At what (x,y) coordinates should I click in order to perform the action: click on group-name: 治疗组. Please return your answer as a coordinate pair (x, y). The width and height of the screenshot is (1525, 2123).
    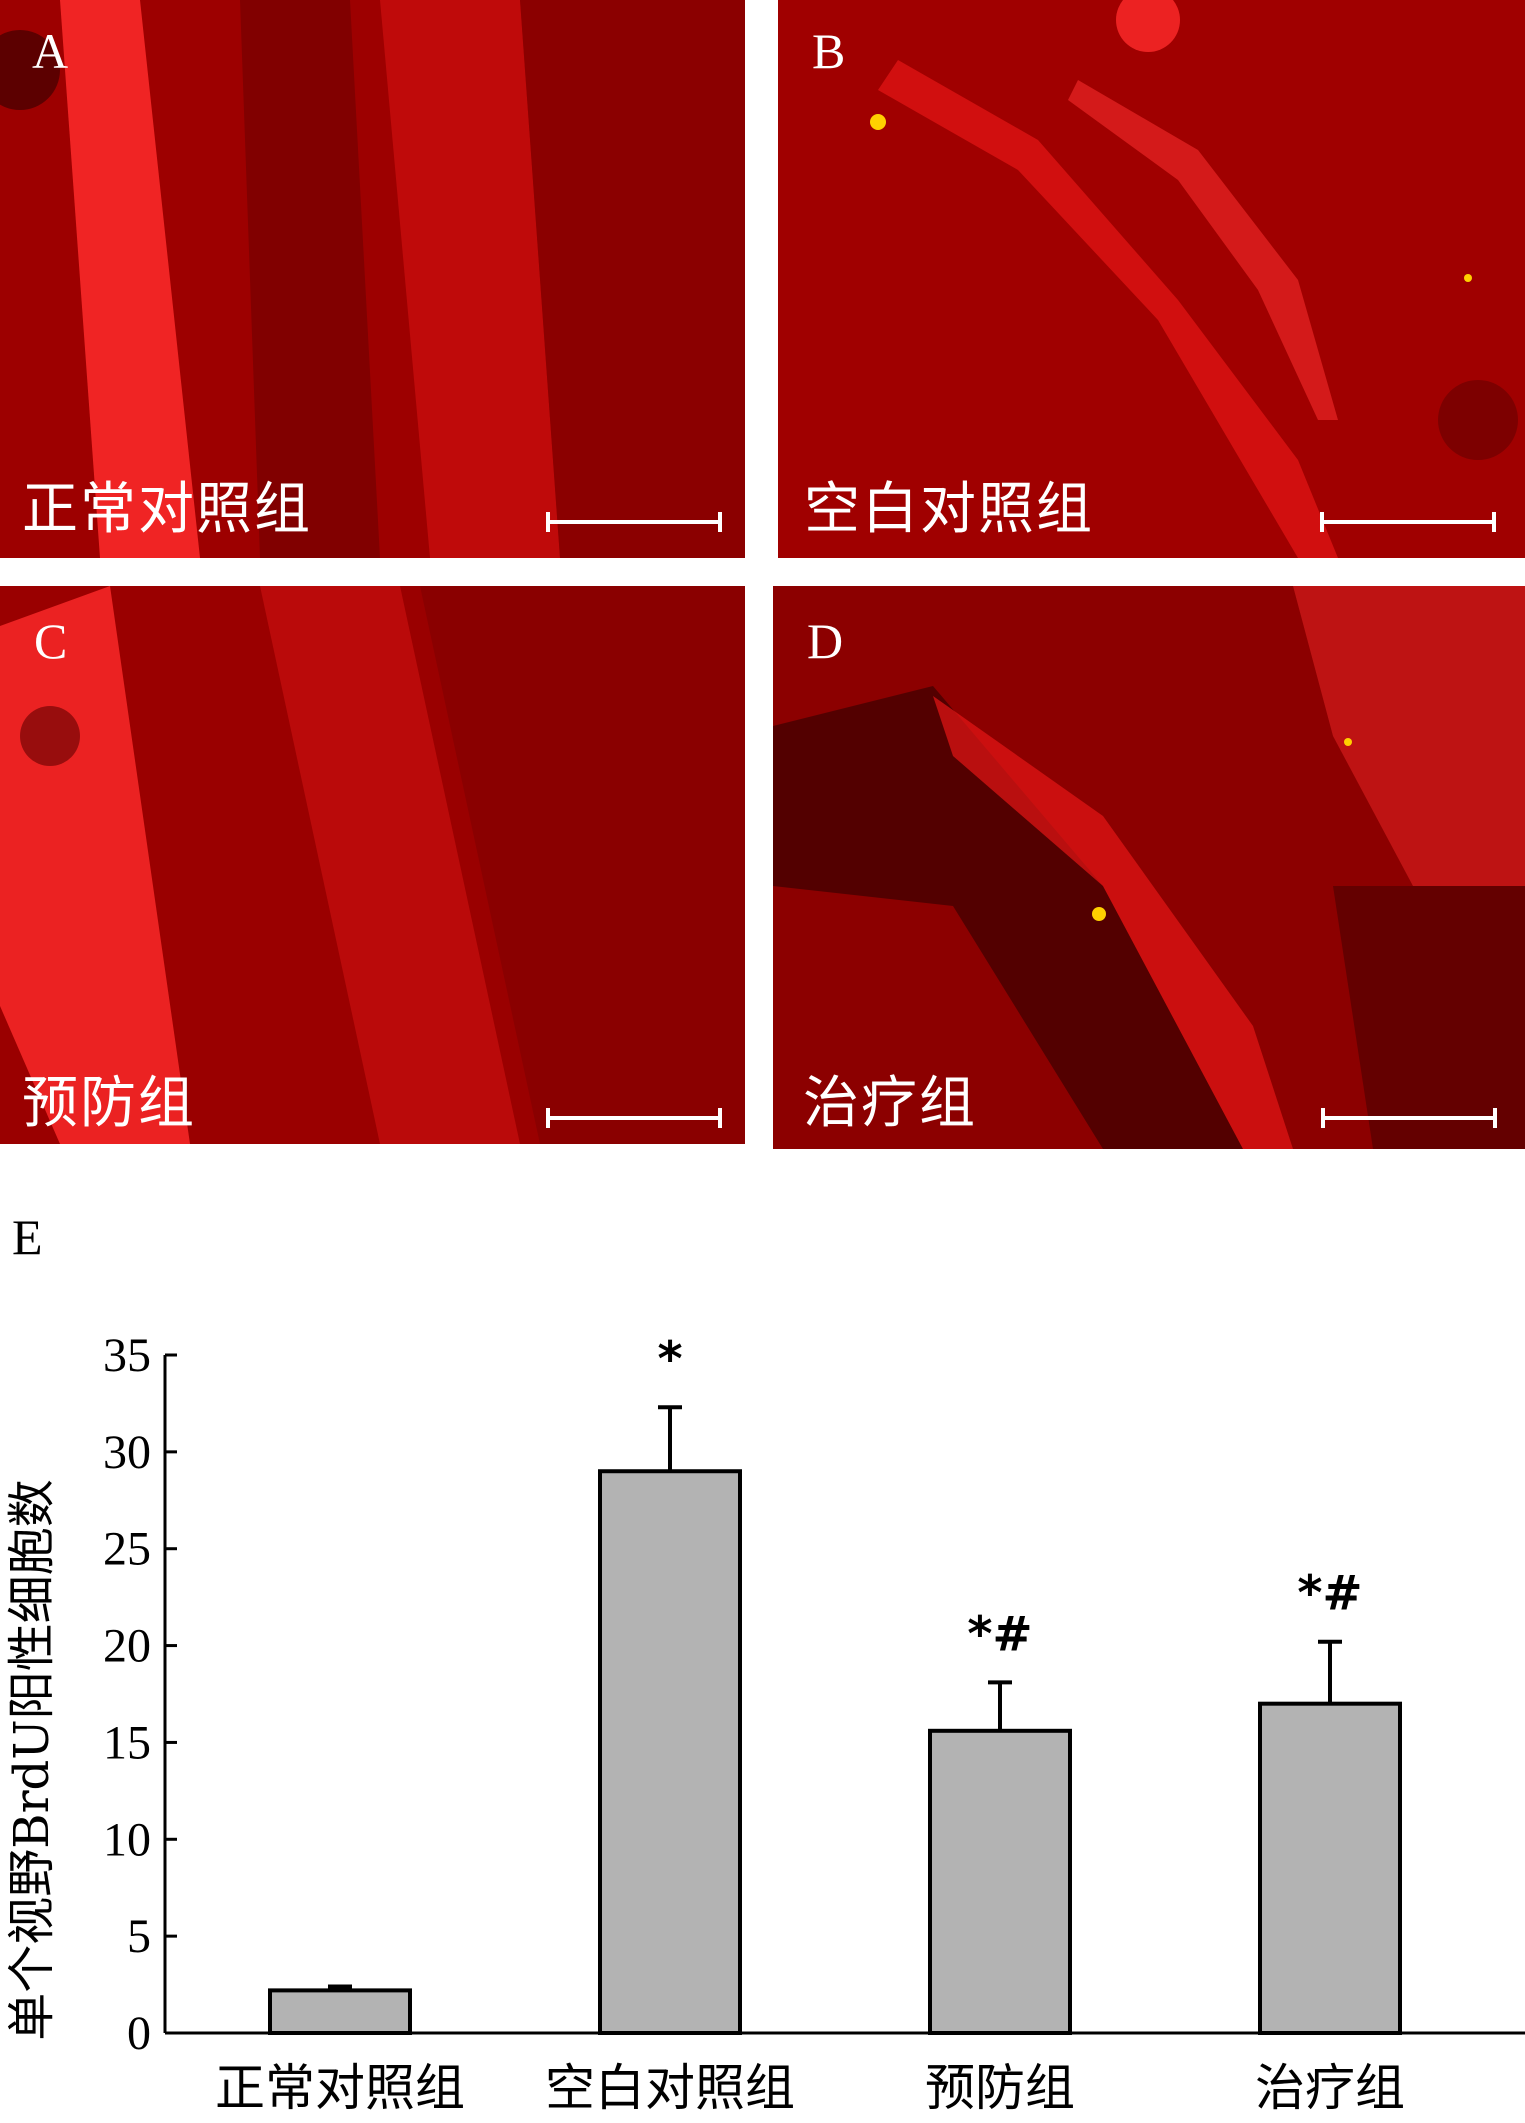
    Looking at the image, I should click on (890, 1103).